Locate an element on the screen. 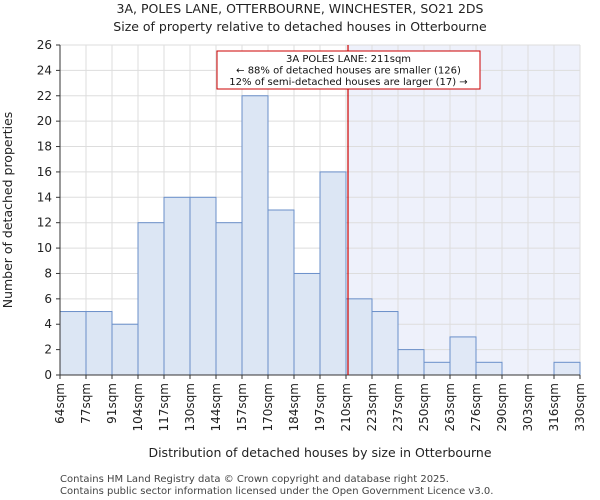 The height and width of the screenshot is (500, 600). bar-276sqm is located at coordinates (489, 368).